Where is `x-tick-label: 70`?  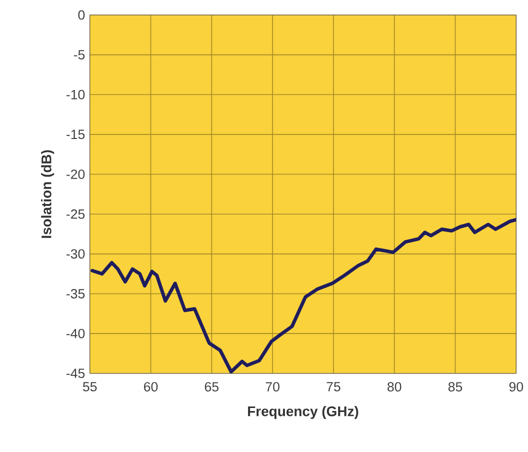 x-tick-label: 70 is located at coordinates (273, 387).